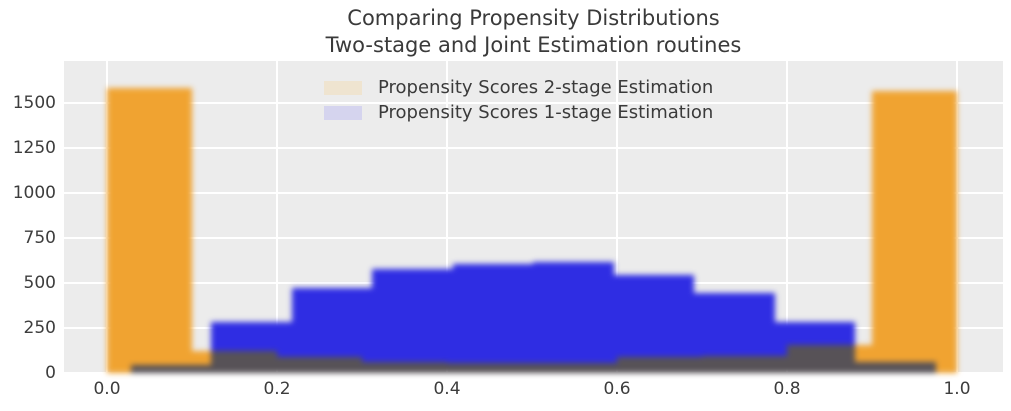 The width and height of the screenshot is (1011, 411). What do you see at coordinates (343, 88) in the screenshot?
I see `legend-swatch-2stage` at bounding box center [343, 88].